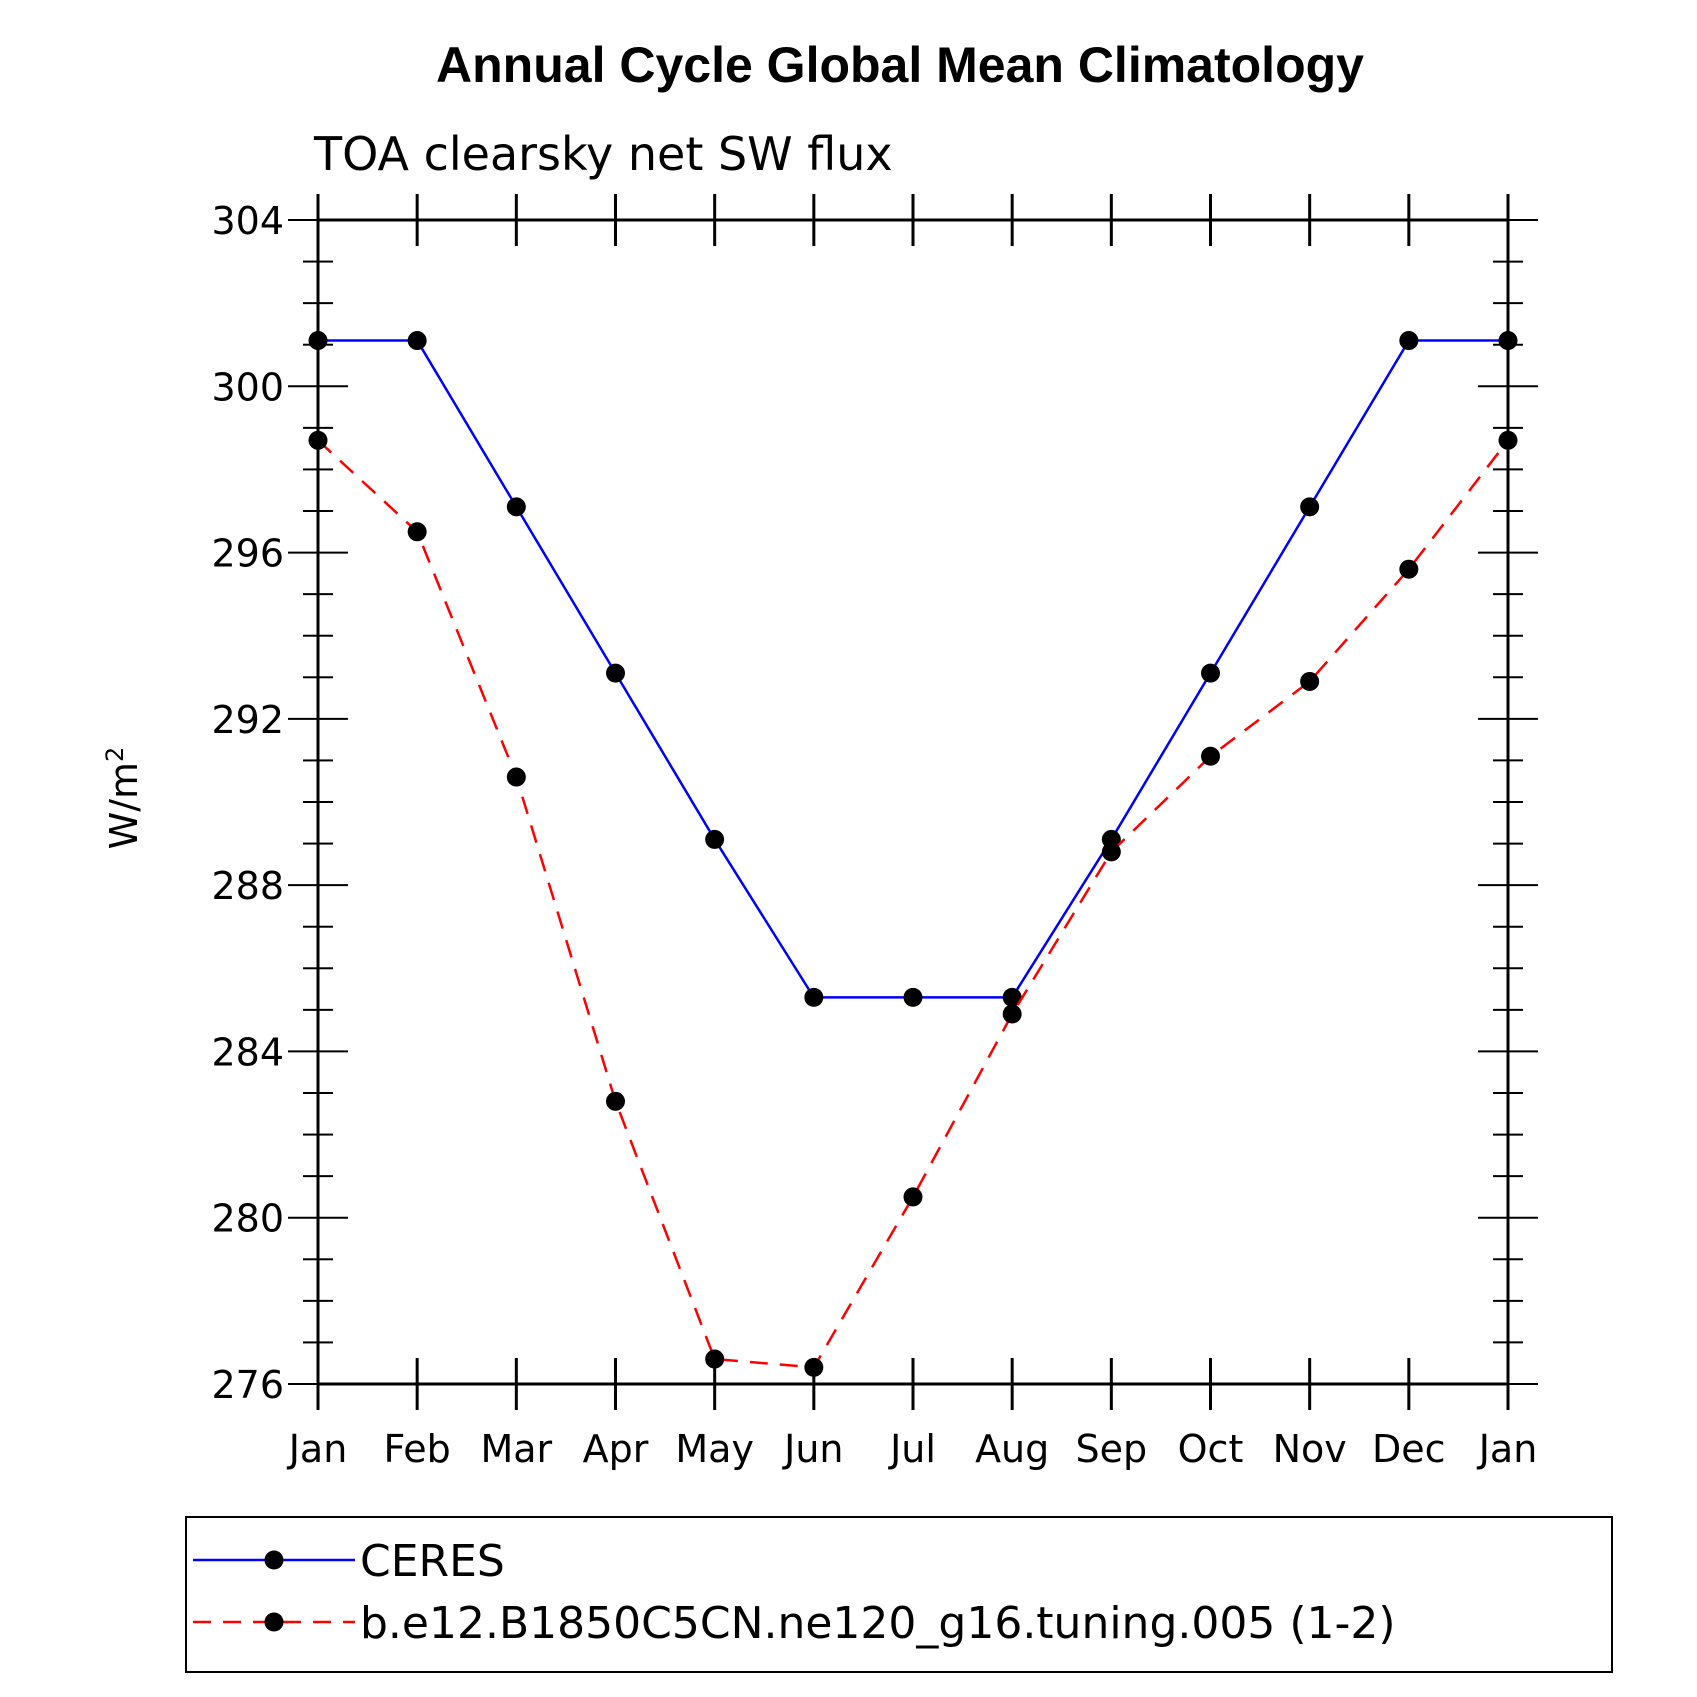 Image resolution: width=1697 pixels, height=1697 pixels. Describe the element at coordinates (714, 1449) in the screenshot. I see `x-tick-label: May` at that location.